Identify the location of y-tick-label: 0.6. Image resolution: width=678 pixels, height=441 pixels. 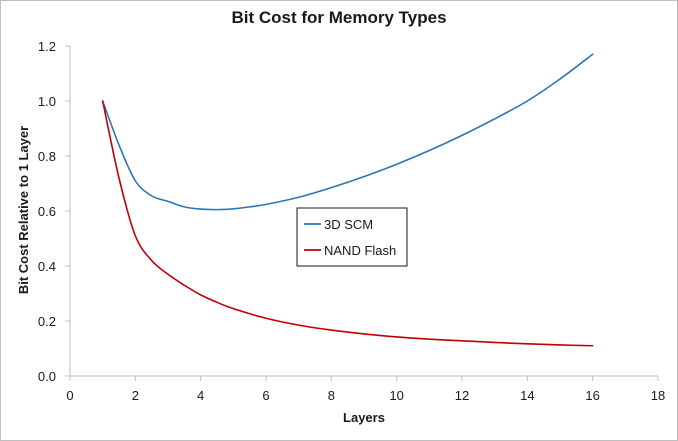
(47, 211).